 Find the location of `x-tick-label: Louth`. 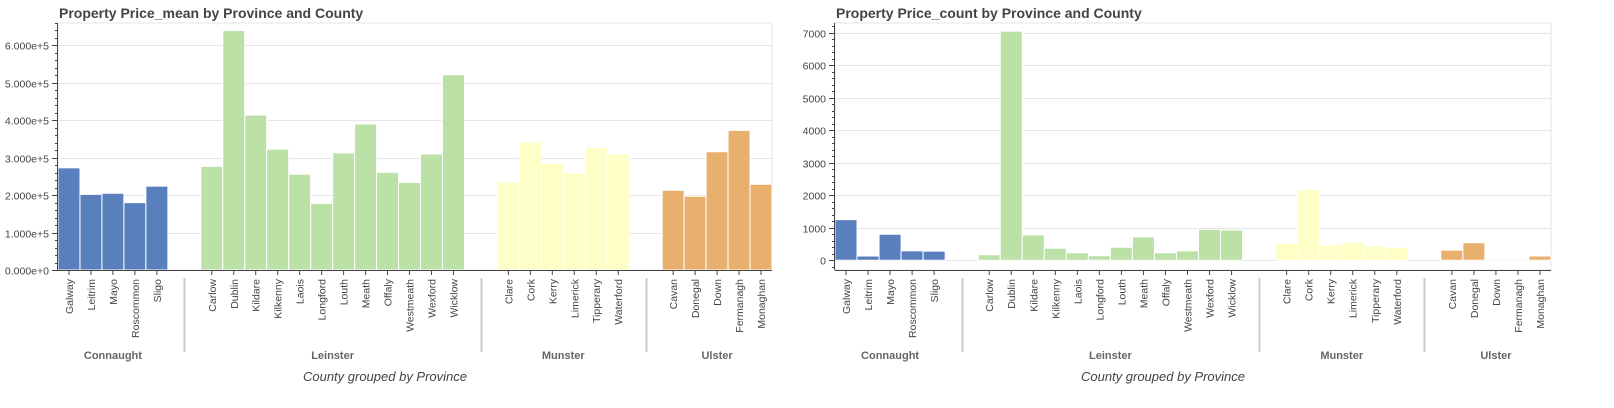

x-tick-label: Louth is located at coordinates (345, 292).